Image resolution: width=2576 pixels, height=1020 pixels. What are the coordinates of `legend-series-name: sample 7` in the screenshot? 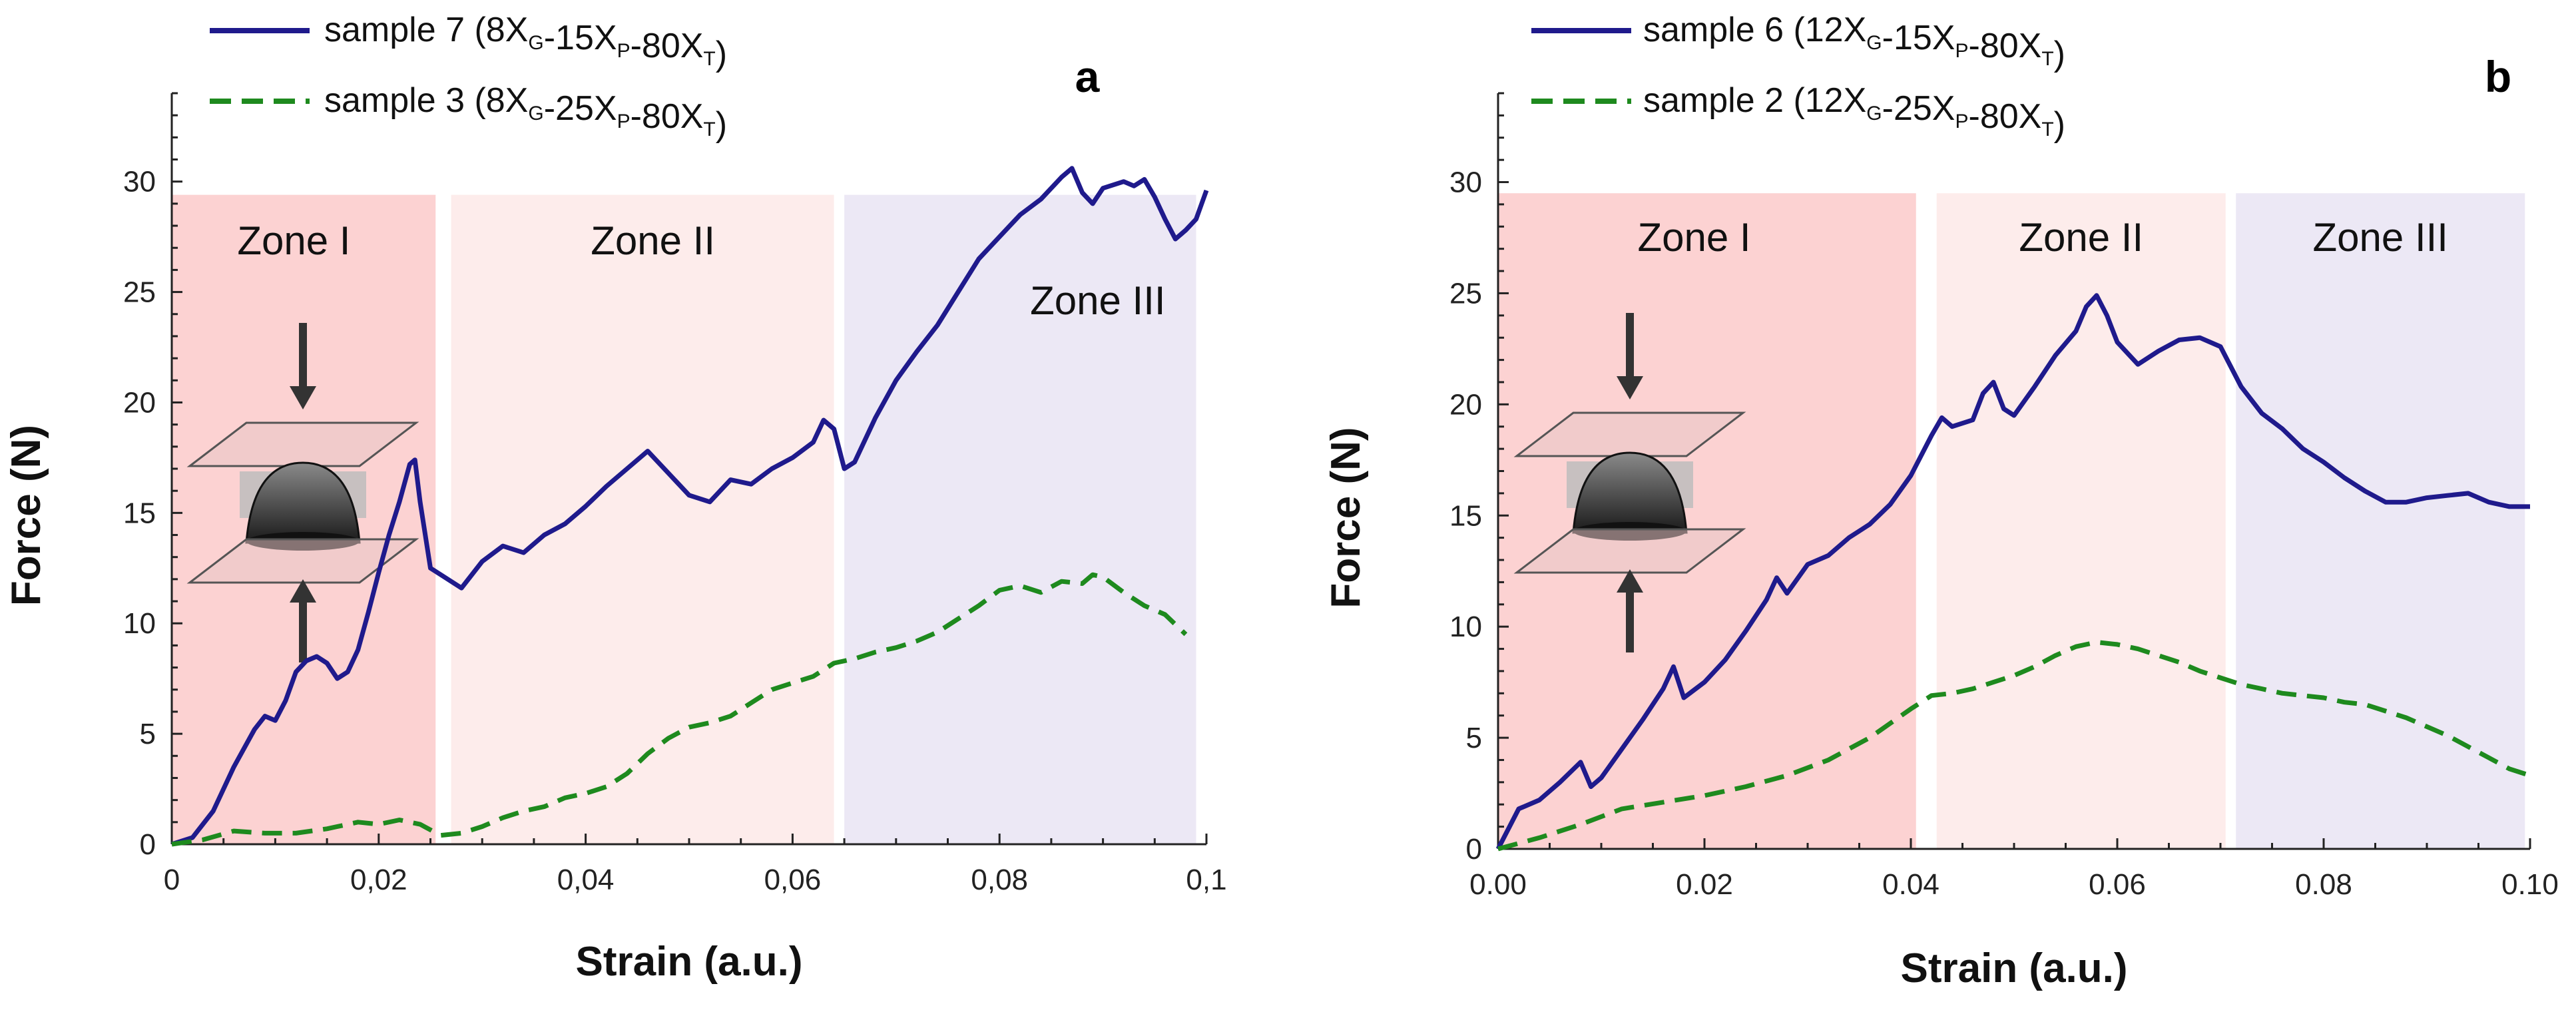 It's located at (394, 30).